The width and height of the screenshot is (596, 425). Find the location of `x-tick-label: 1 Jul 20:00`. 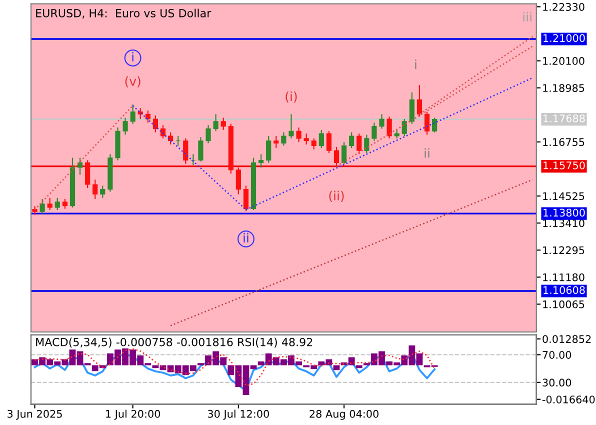

x-tick-label: 1 Jul 20:00 is located at coordinates (133, 415).